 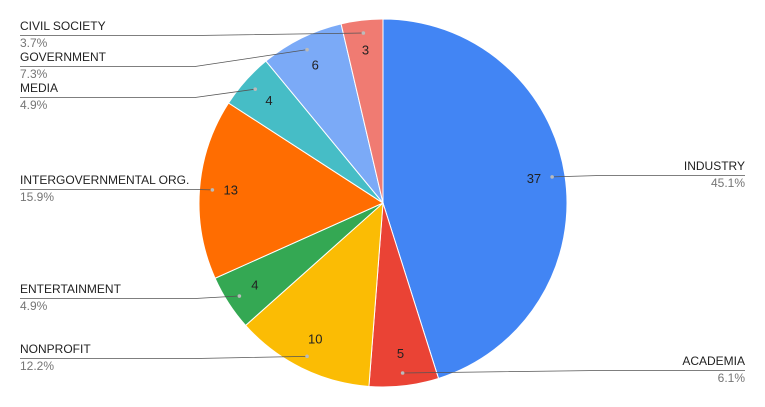 What do you see at coordinates (230, 190) in the screenshot?
I see `slice-value-label: 13` at bounding box center [230, 190].